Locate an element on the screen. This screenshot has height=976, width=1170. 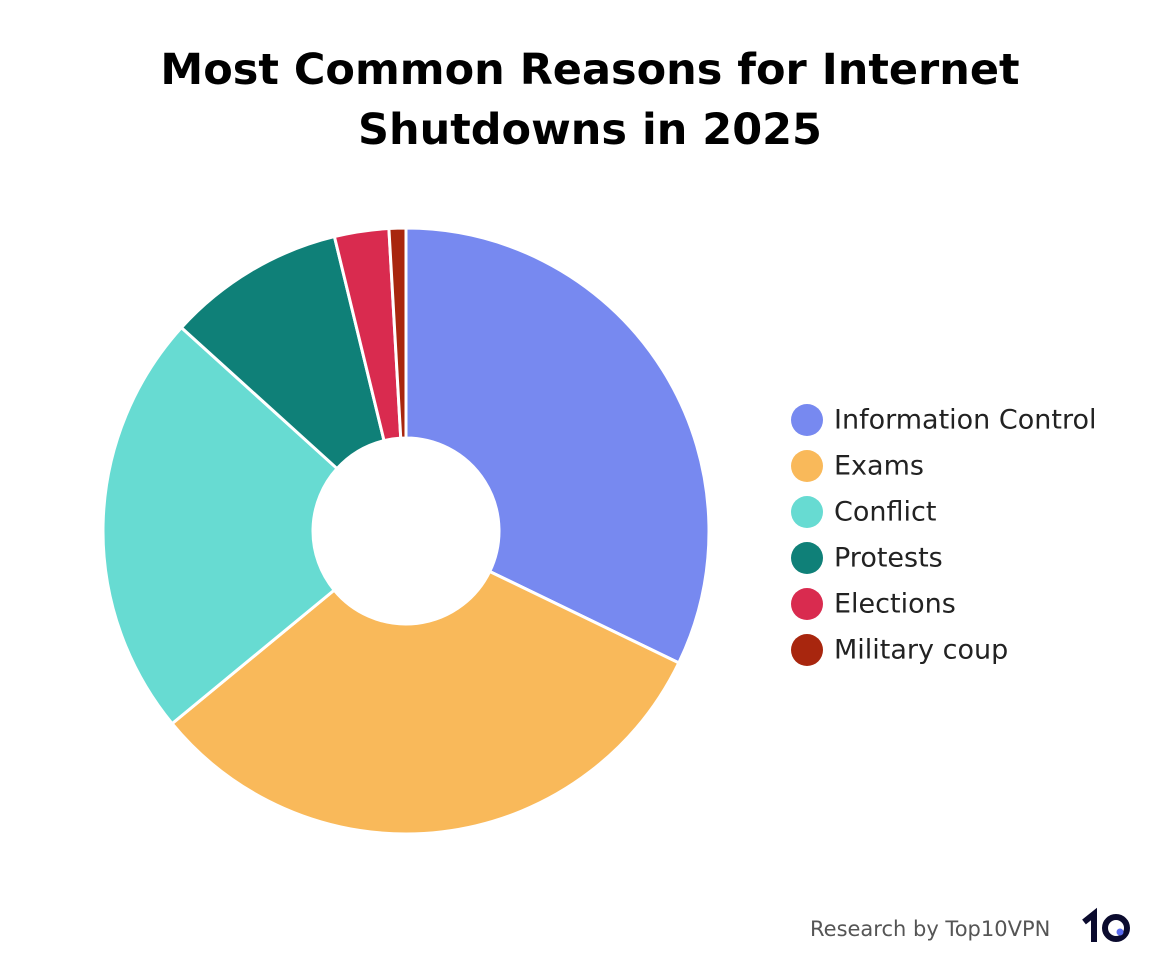
legend-label: Exams is located at coordinates (879, 466).